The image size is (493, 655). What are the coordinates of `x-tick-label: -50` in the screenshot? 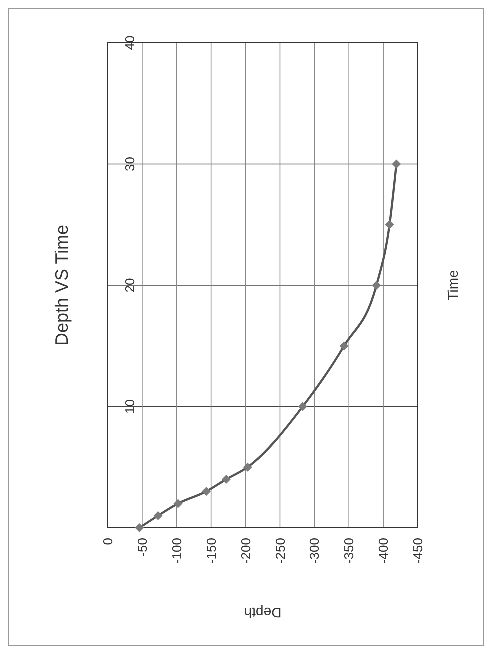 It's located at (142, 547).